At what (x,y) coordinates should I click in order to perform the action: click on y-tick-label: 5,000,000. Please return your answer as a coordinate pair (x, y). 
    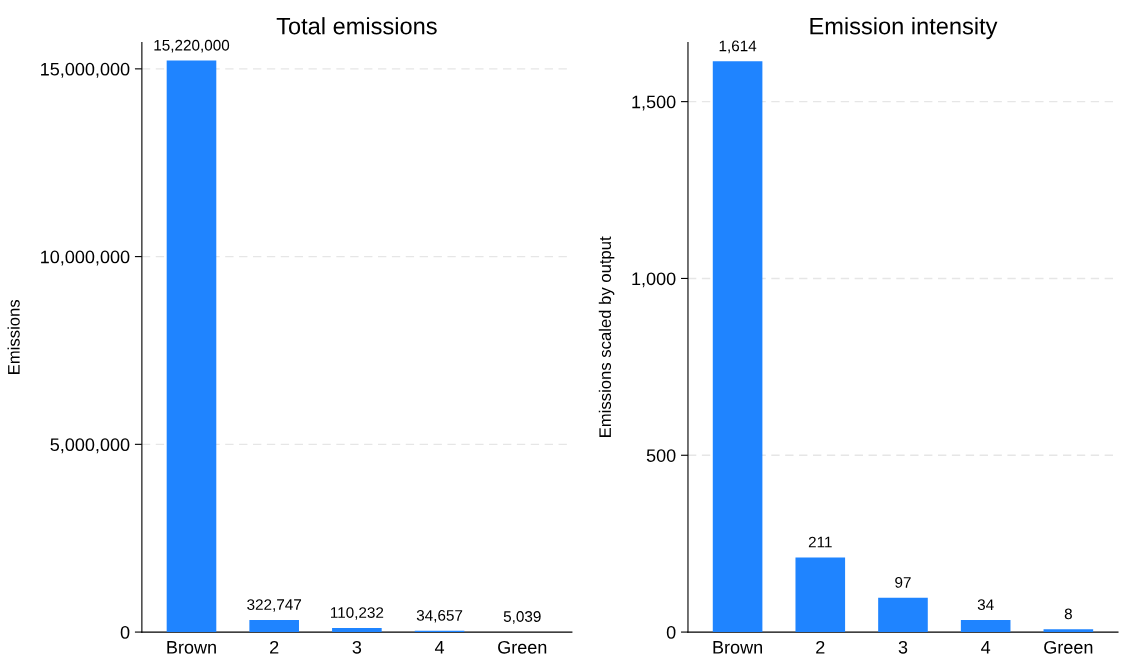
    Looking at the image, I should click on (90, 446).